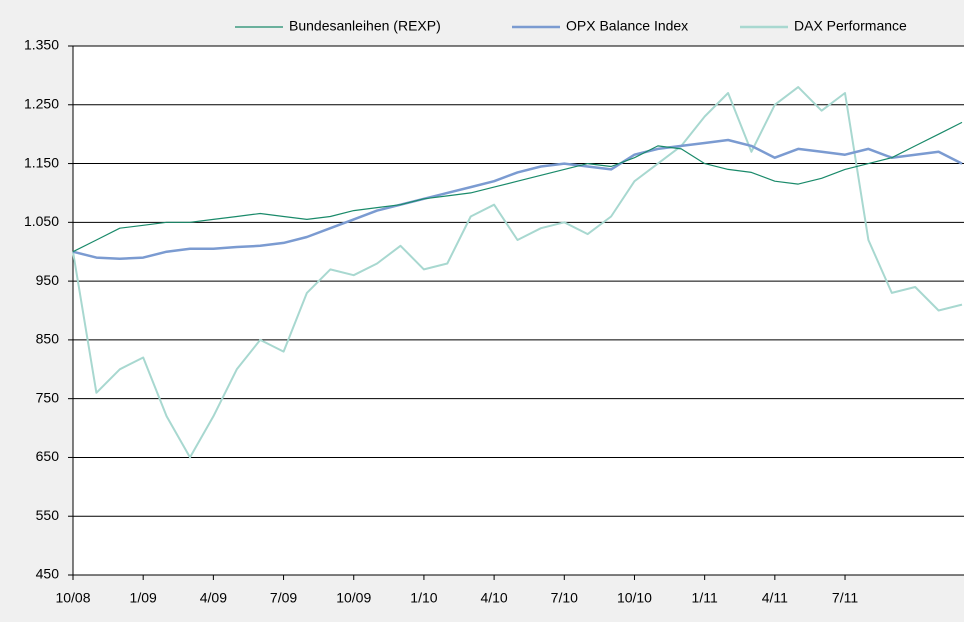  What do you see at coordinates (41, 221) in the screenshot?
I see `y-tick-label: 1.050` at bounding box center [41, 221].